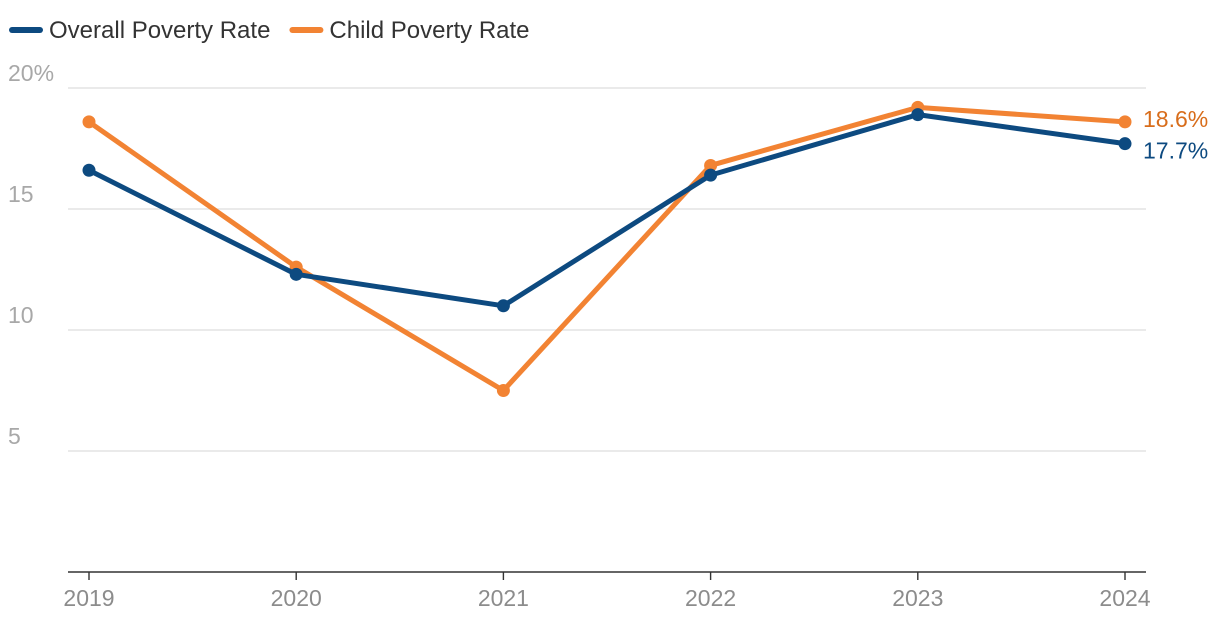  I want to click on legend-item-child-poverty-rate: Child Poverty Rate, so click(409, 30).